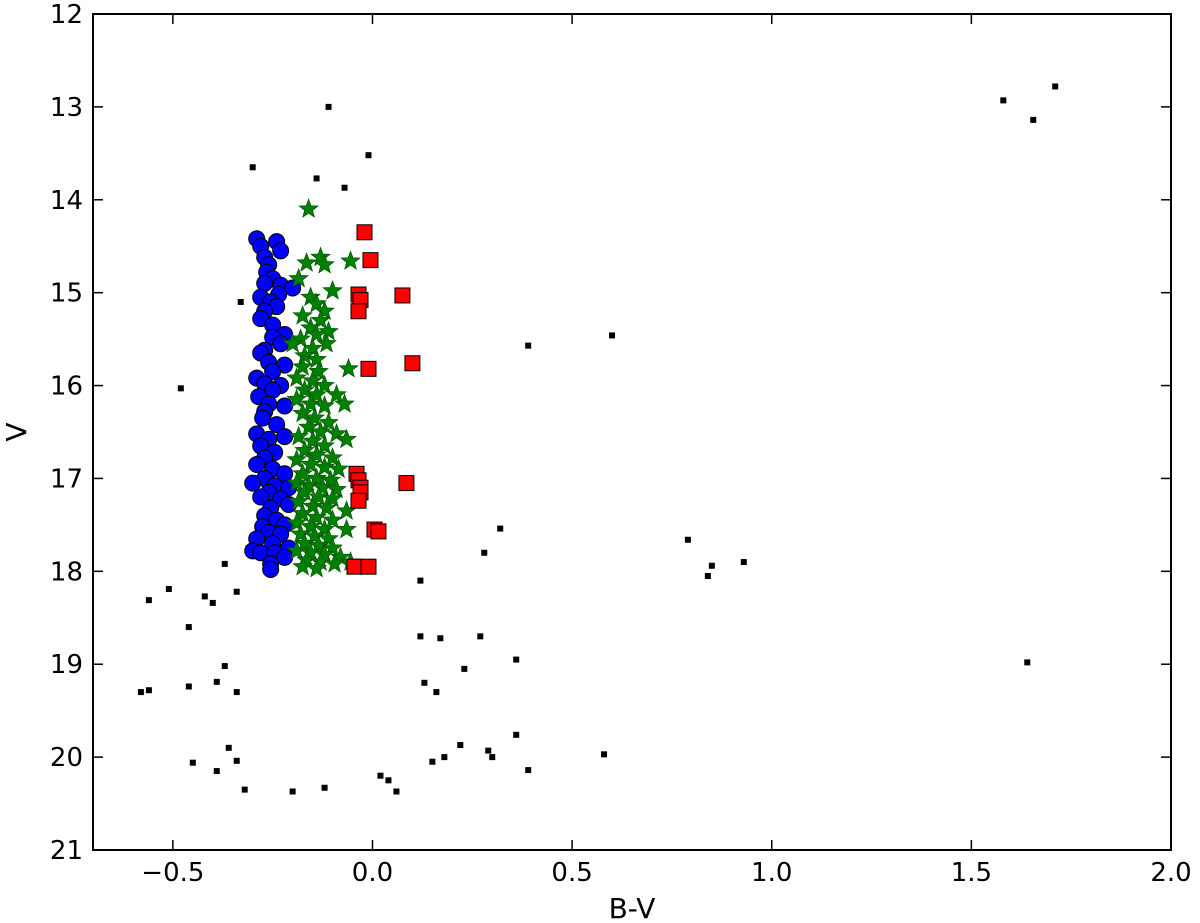 Image resolution: width=1200 pixels, height=923 pixels. Describe the element at coordinates (66, 572) in the screenshot. I see `y-tick-label: 18` at that location.